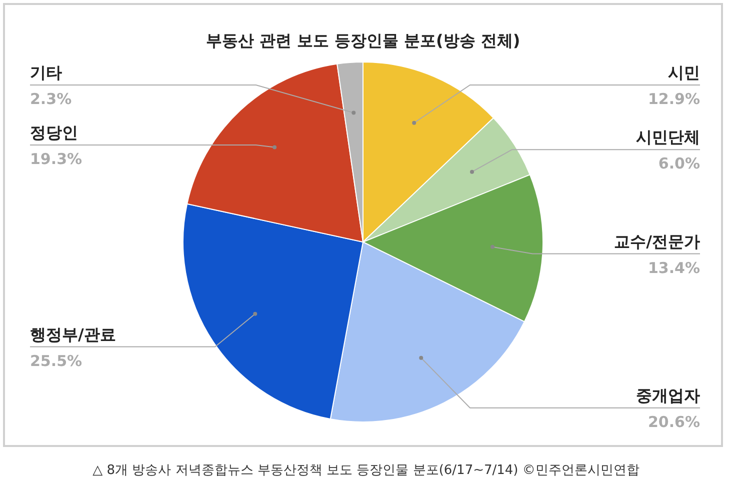  What do you see at coordinates (73, 334) in the screenshot?
I see `slice-label: 행정부/관료` at bounding box center [73, 334].